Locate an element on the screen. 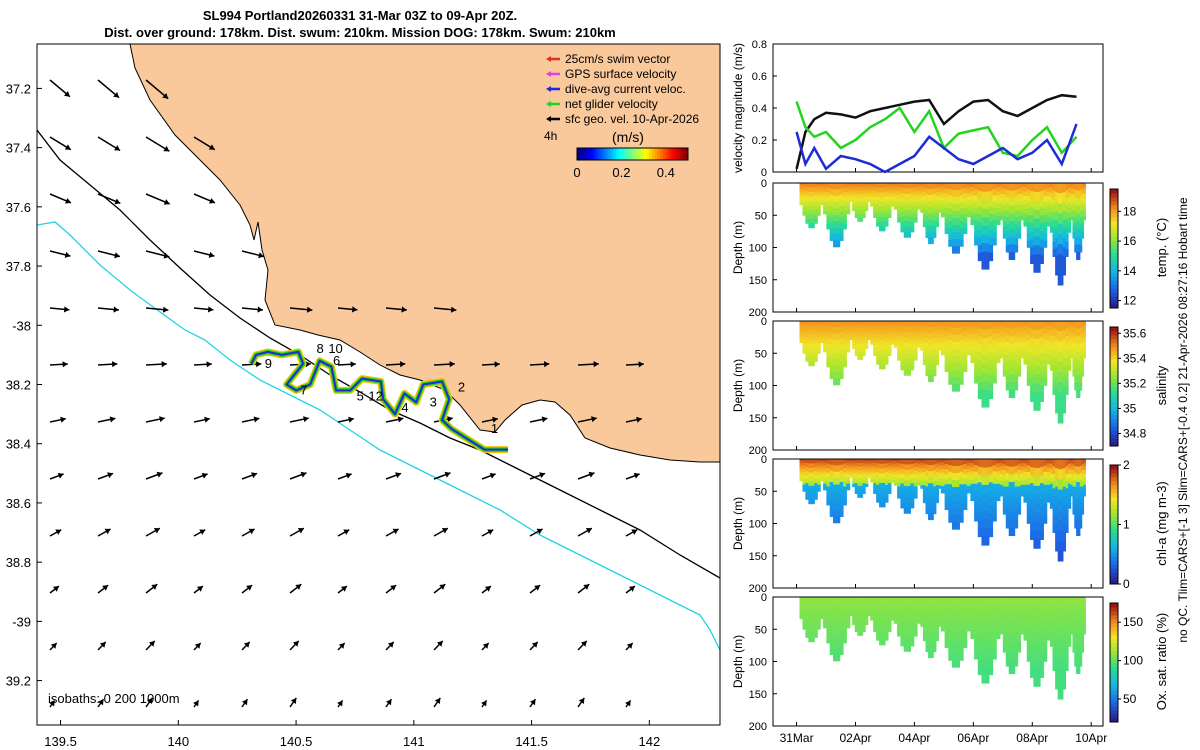 This screenshot has height=750, width=1200. lat-tick-label: 38.8 is located at coordinates (18, 562).